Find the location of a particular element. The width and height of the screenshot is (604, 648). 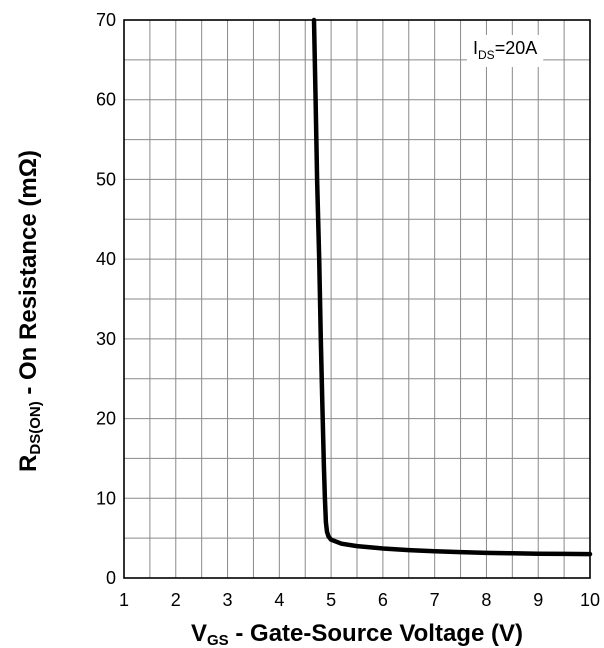

y-tick-label: 10 is located at coordinates (106, 498).